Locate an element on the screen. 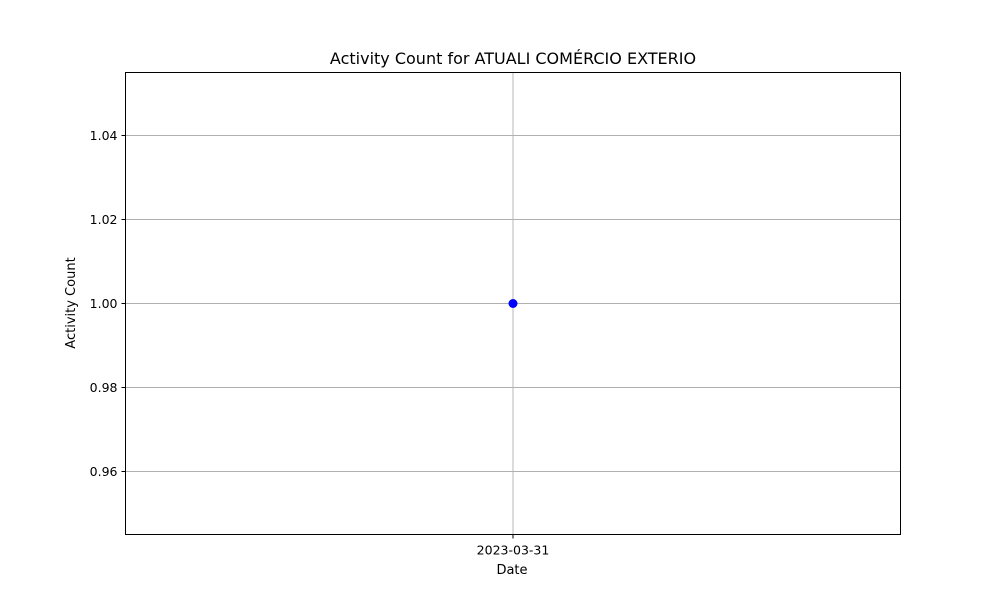 The width and height of the screenshot is (1000, 600). data-series is located at coordinates (513, 303).